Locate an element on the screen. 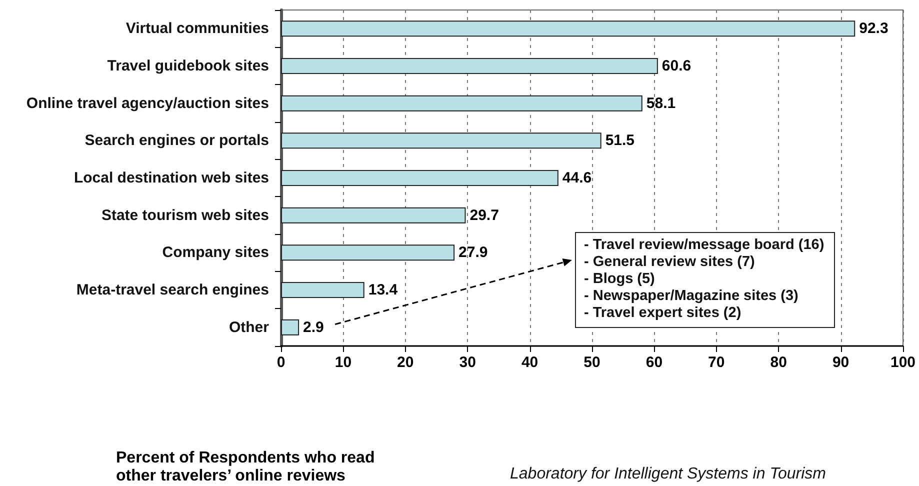 The image size is (919, 486). x-tick-label: 20 is located at coordinates (405, 362).